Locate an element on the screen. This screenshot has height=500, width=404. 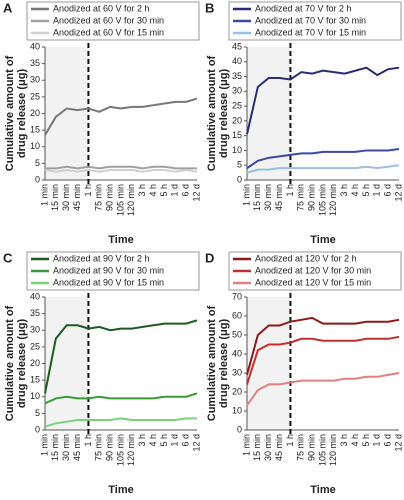
panel-label: C is located at coordinates (8, 257).